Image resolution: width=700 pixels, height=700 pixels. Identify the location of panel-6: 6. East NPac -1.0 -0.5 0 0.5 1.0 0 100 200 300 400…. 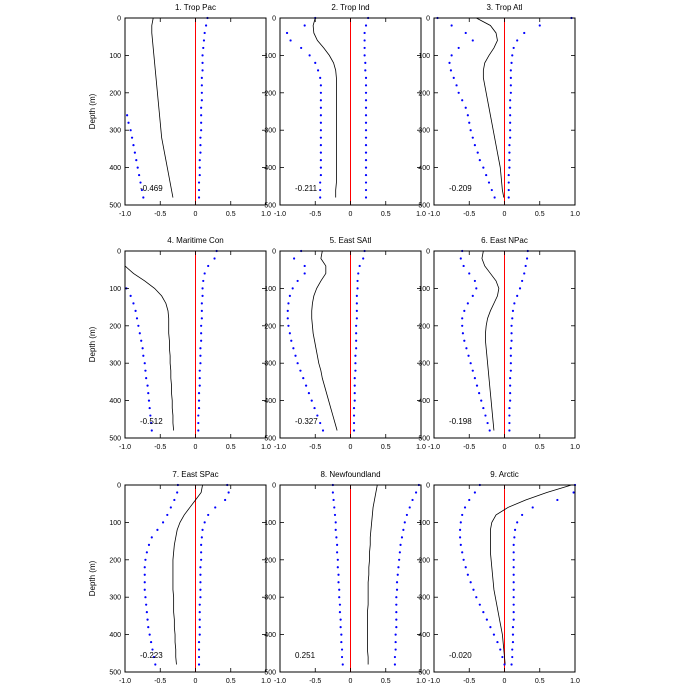
(499, 343).